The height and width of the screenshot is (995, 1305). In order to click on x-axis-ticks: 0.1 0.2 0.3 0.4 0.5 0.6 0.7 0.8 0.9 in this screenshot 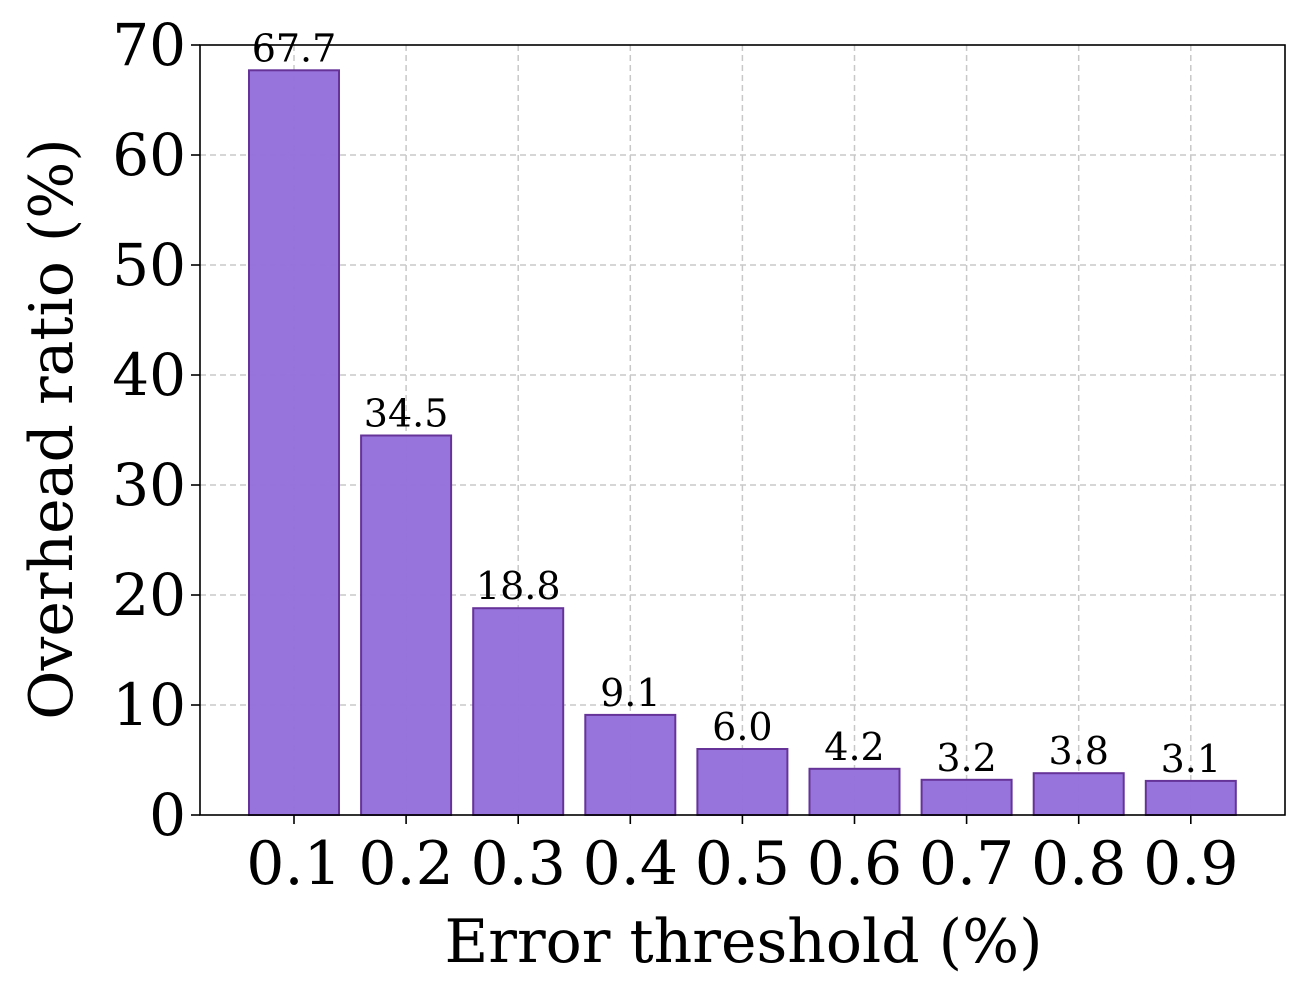, I will do `click(742, 857)`.